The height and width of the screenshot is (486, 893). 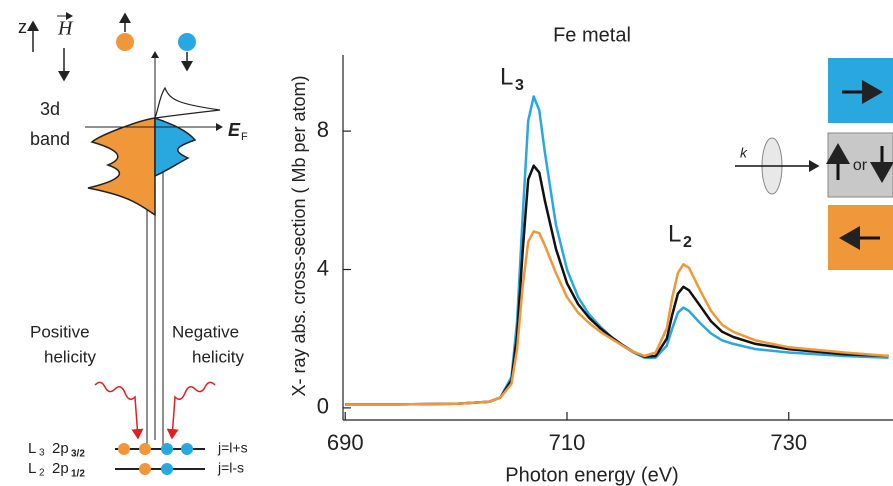 What do you see at coordinates (175, 147) in the screenshot?
I see `dos-down` at bounding box center [175, 147].